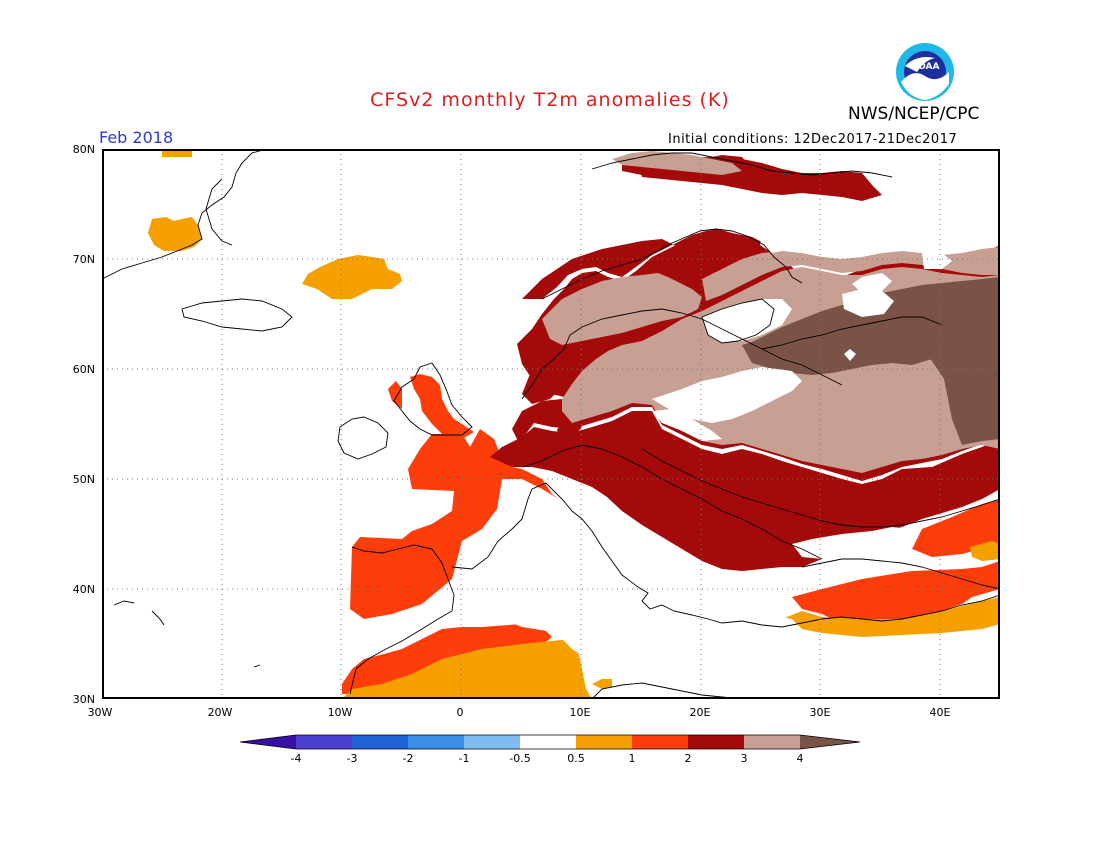 The image size is (1100, 850). Describe the element at coordinates (813, 139) in the screenshot. I see `initial-conditions: Initial conditions: 12Dec2017-21Dec2017` at that location.